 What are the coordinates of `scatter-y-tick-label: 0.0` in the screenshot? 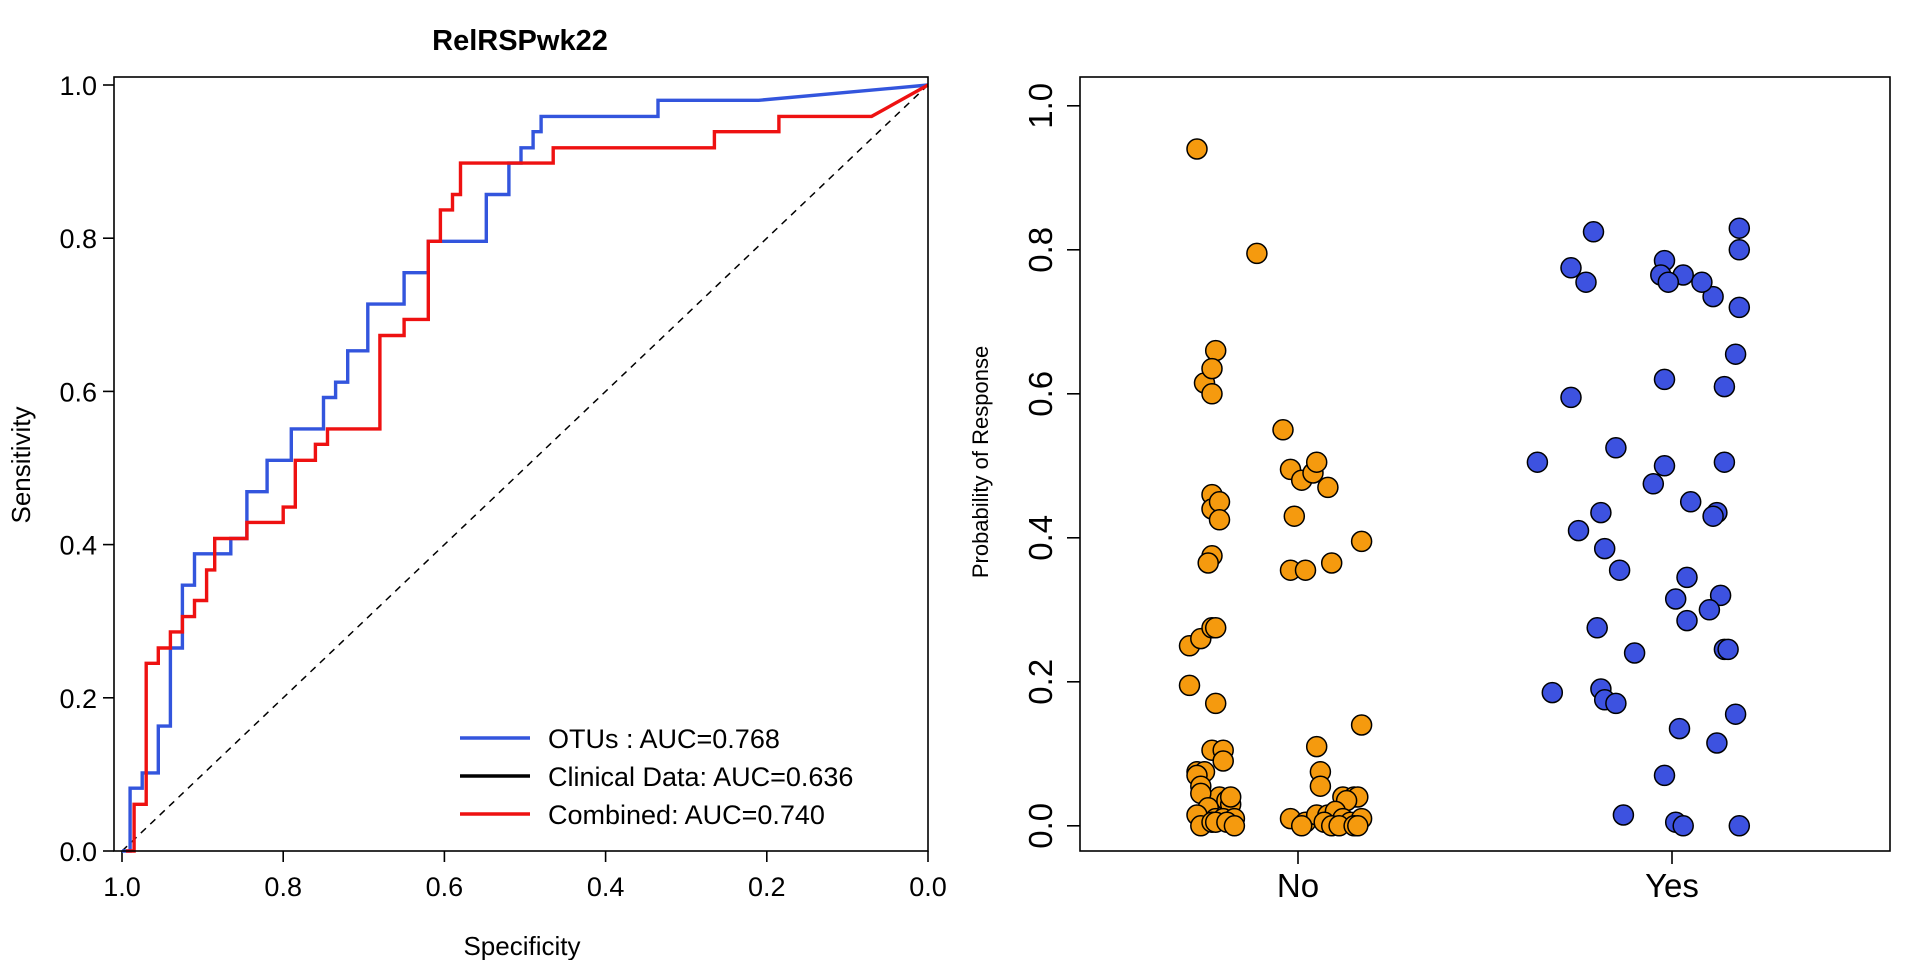 It's located at (1040, 826).